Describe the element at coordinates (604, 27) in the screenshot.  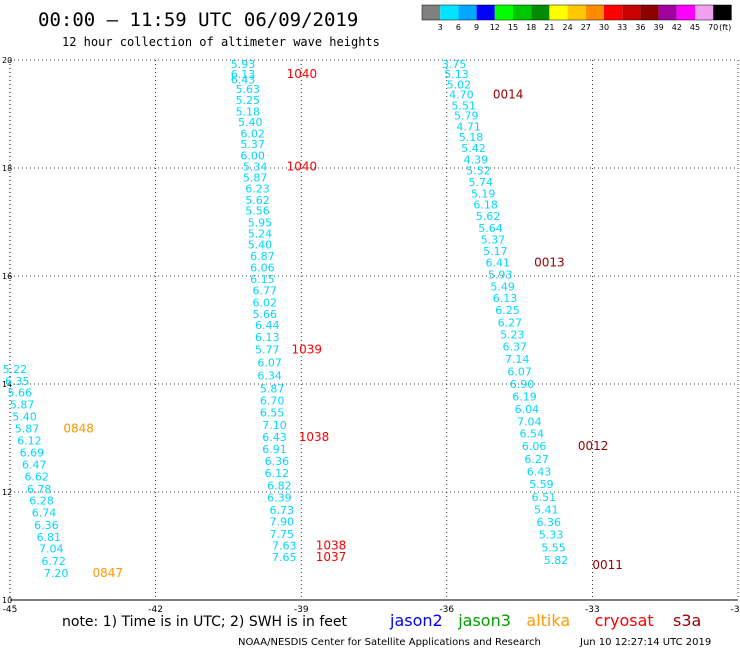
I see `legend-label: 30` at that location.